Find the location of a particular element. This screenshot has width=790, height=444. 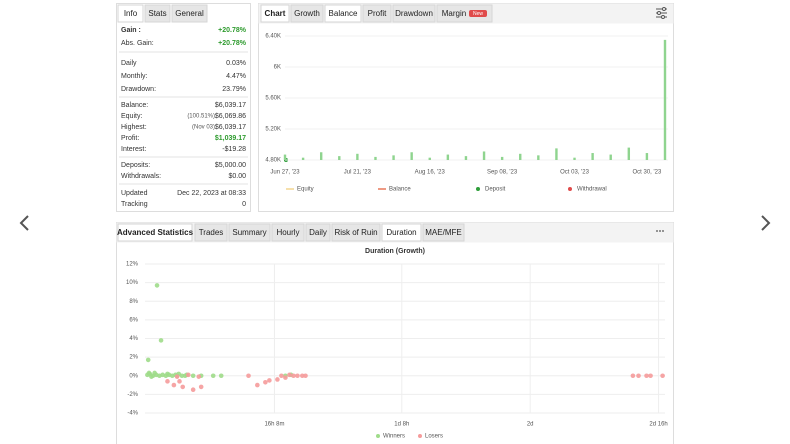

tab-label: Summary is located at coordinates (249, 232).